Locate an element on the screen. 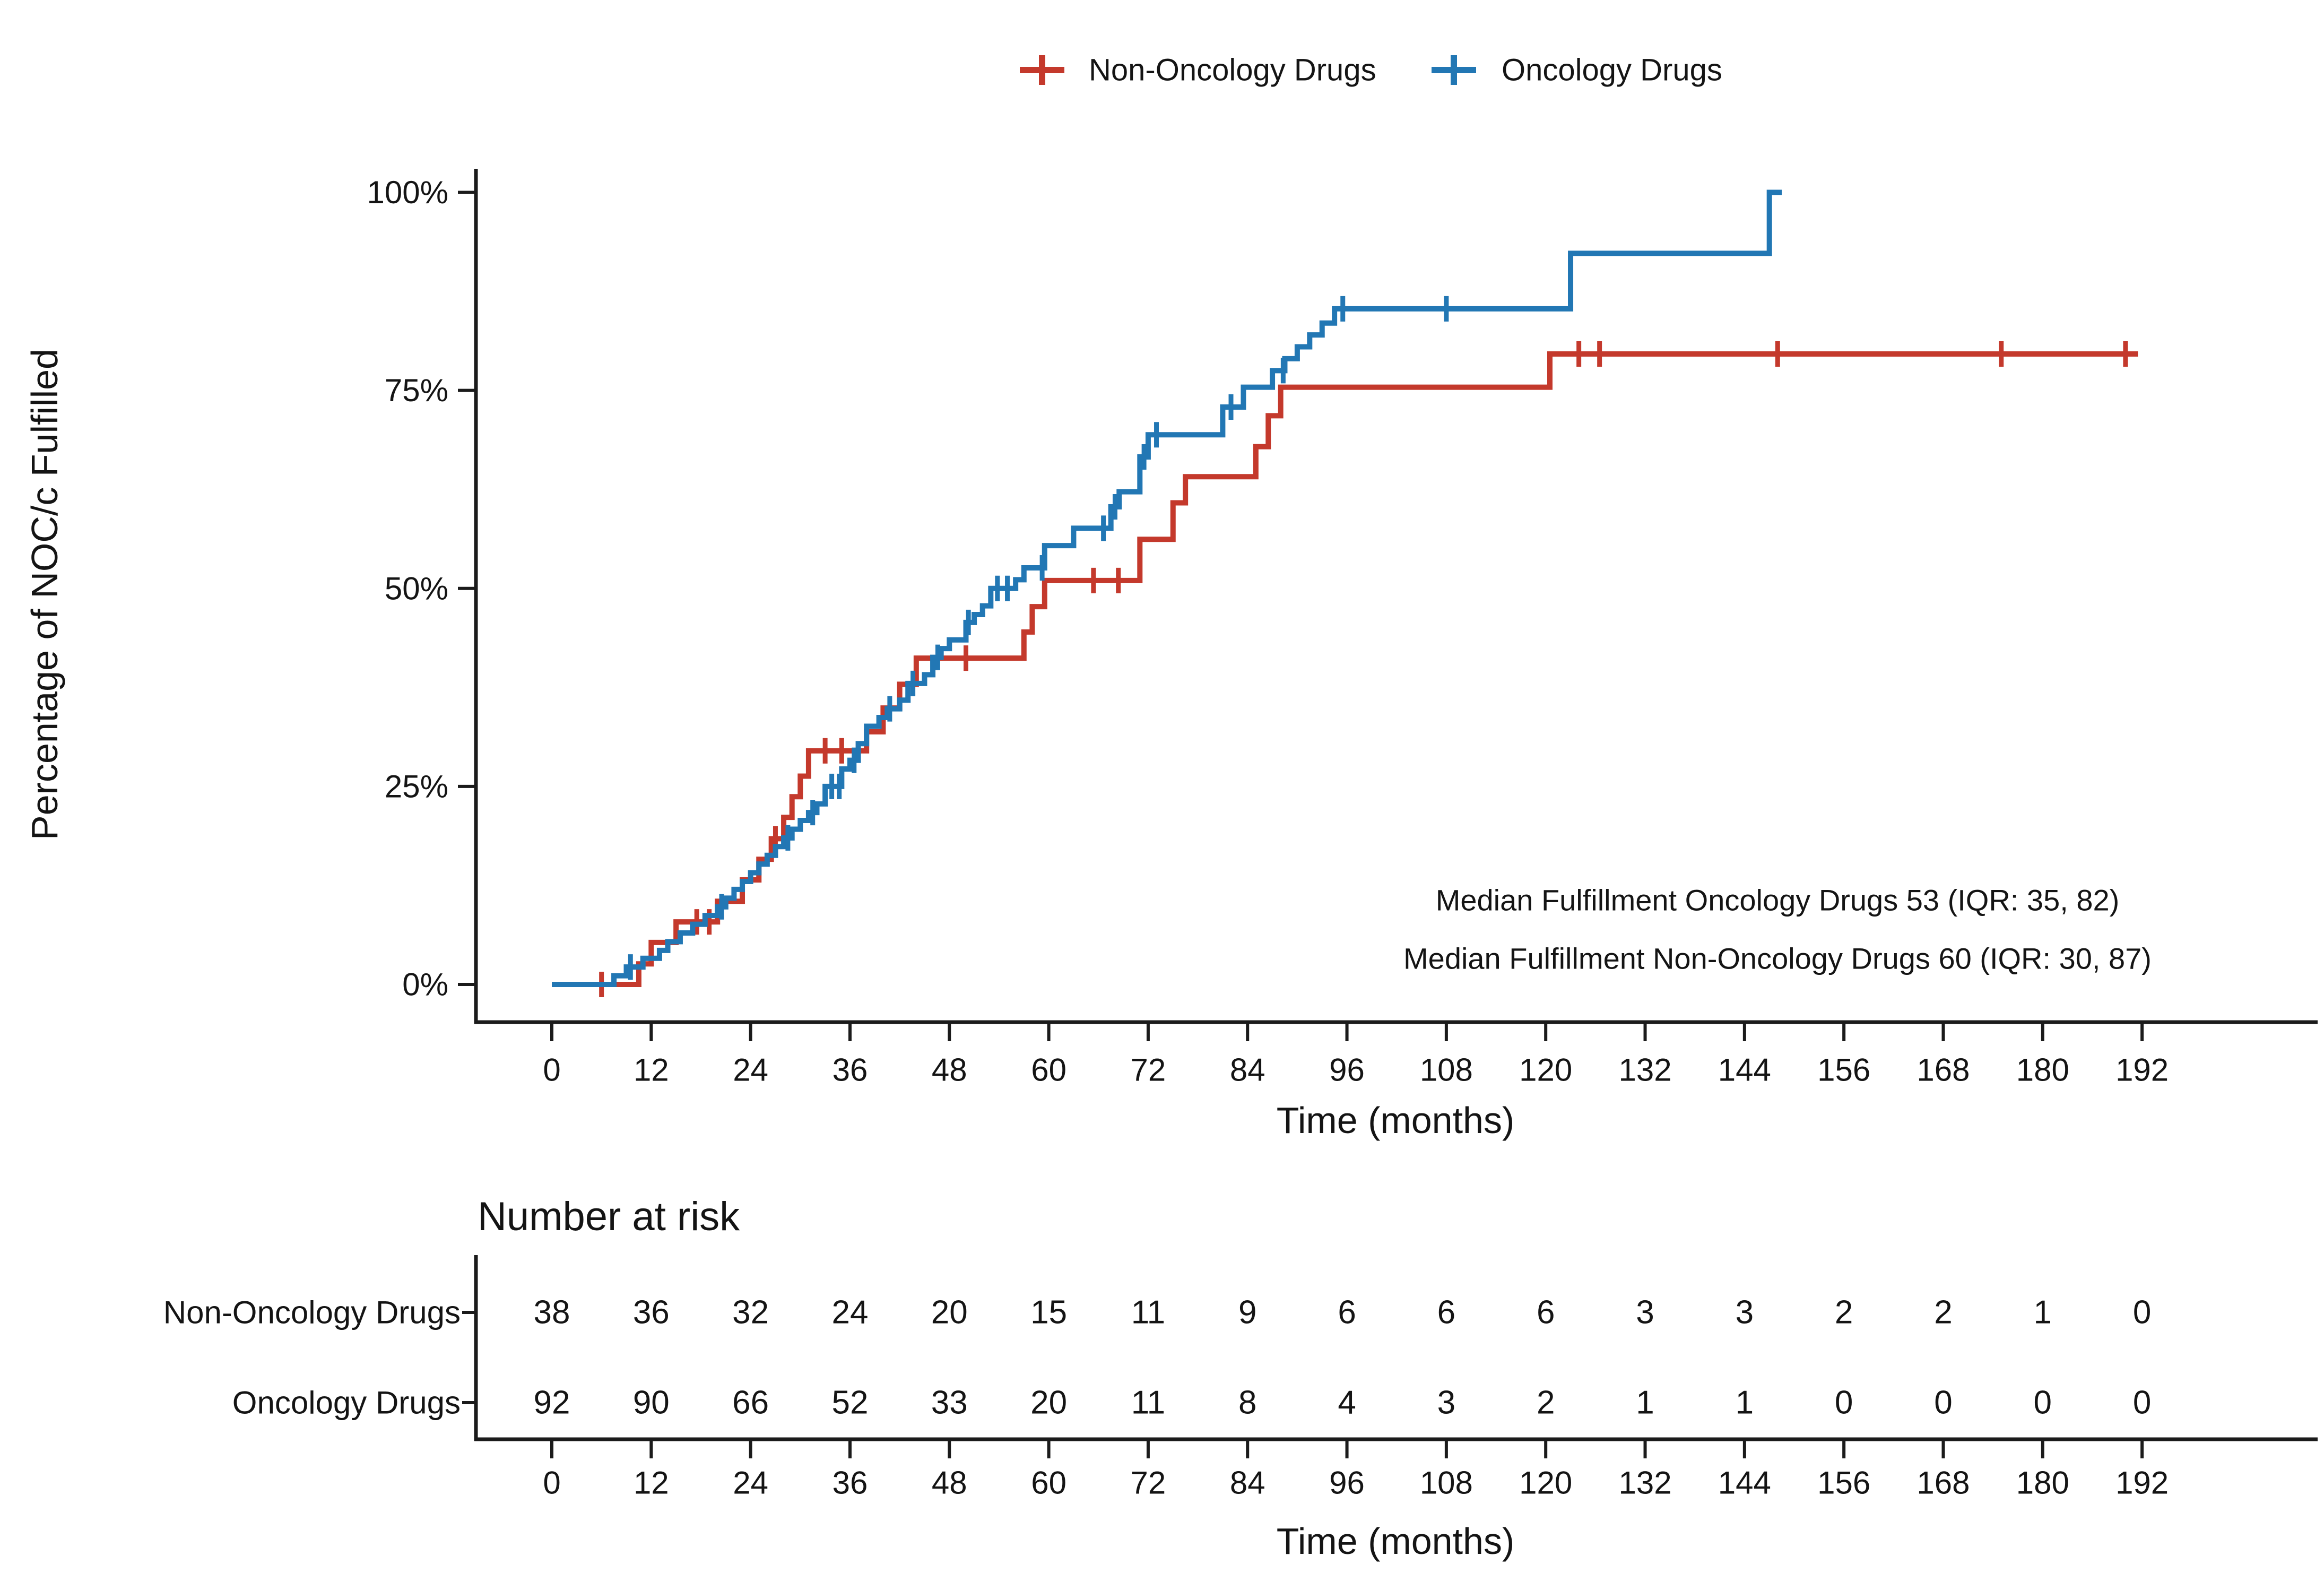  y-tick-label: 25% is located at coordinates (416, 786).